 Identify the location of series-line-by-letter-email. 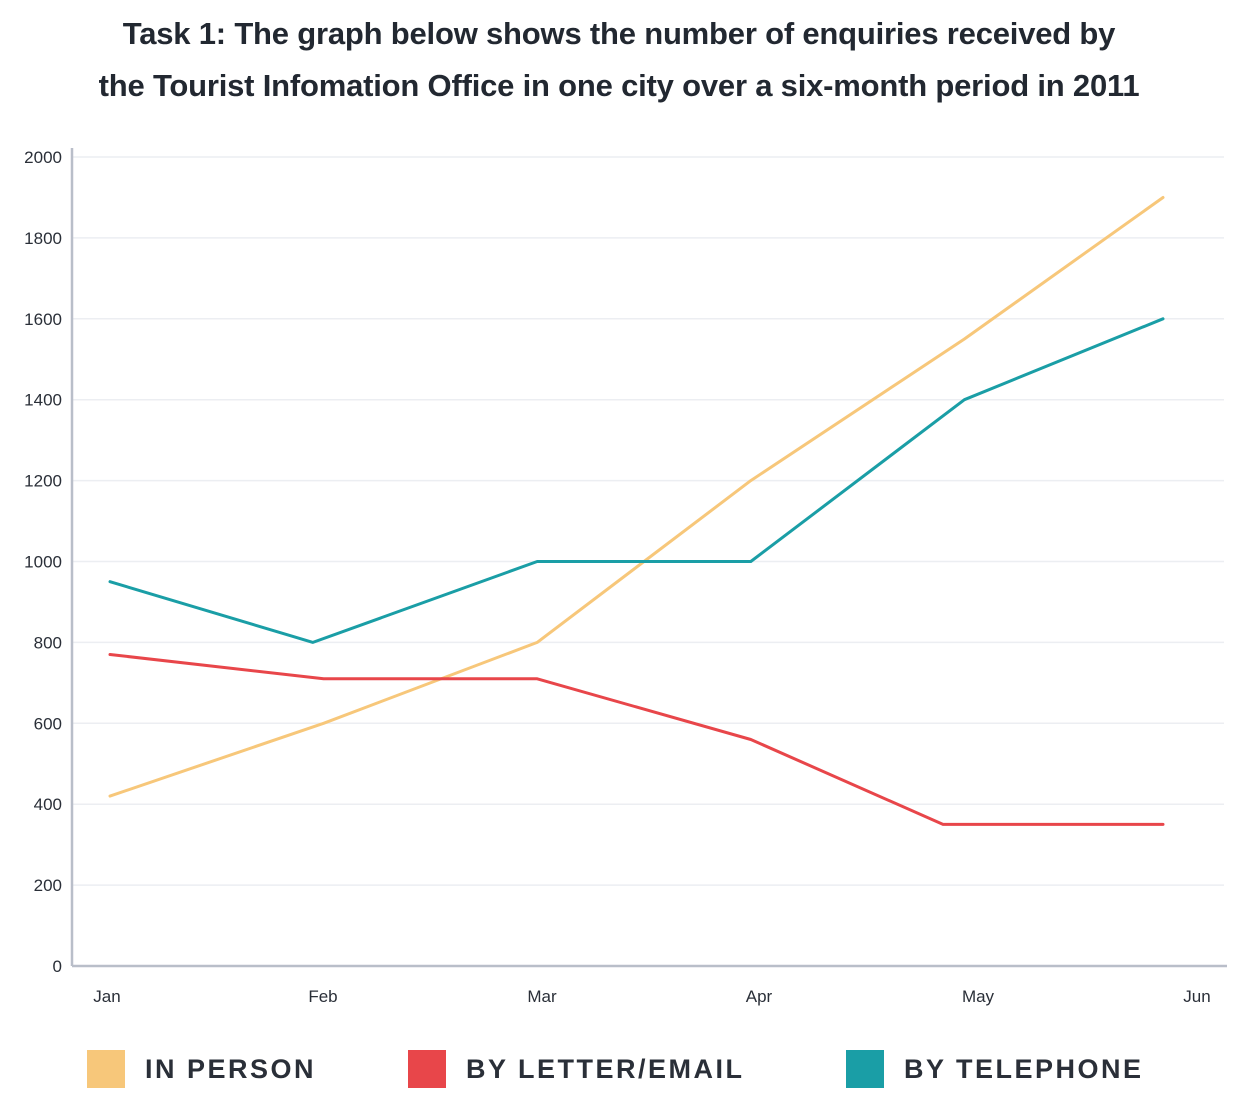
(636, 739).